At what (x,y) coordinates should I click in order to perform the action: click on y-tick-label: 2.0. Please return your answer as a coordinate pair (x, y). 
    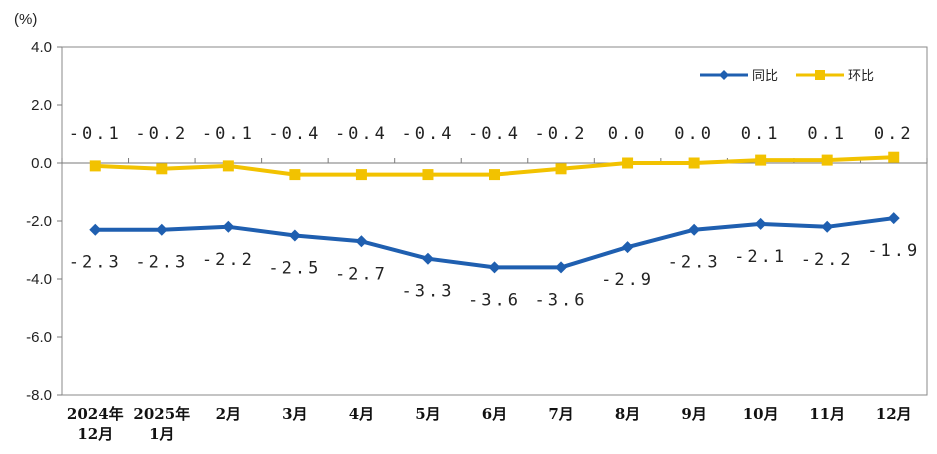
    Looking at the image, I should click on (41, 105).